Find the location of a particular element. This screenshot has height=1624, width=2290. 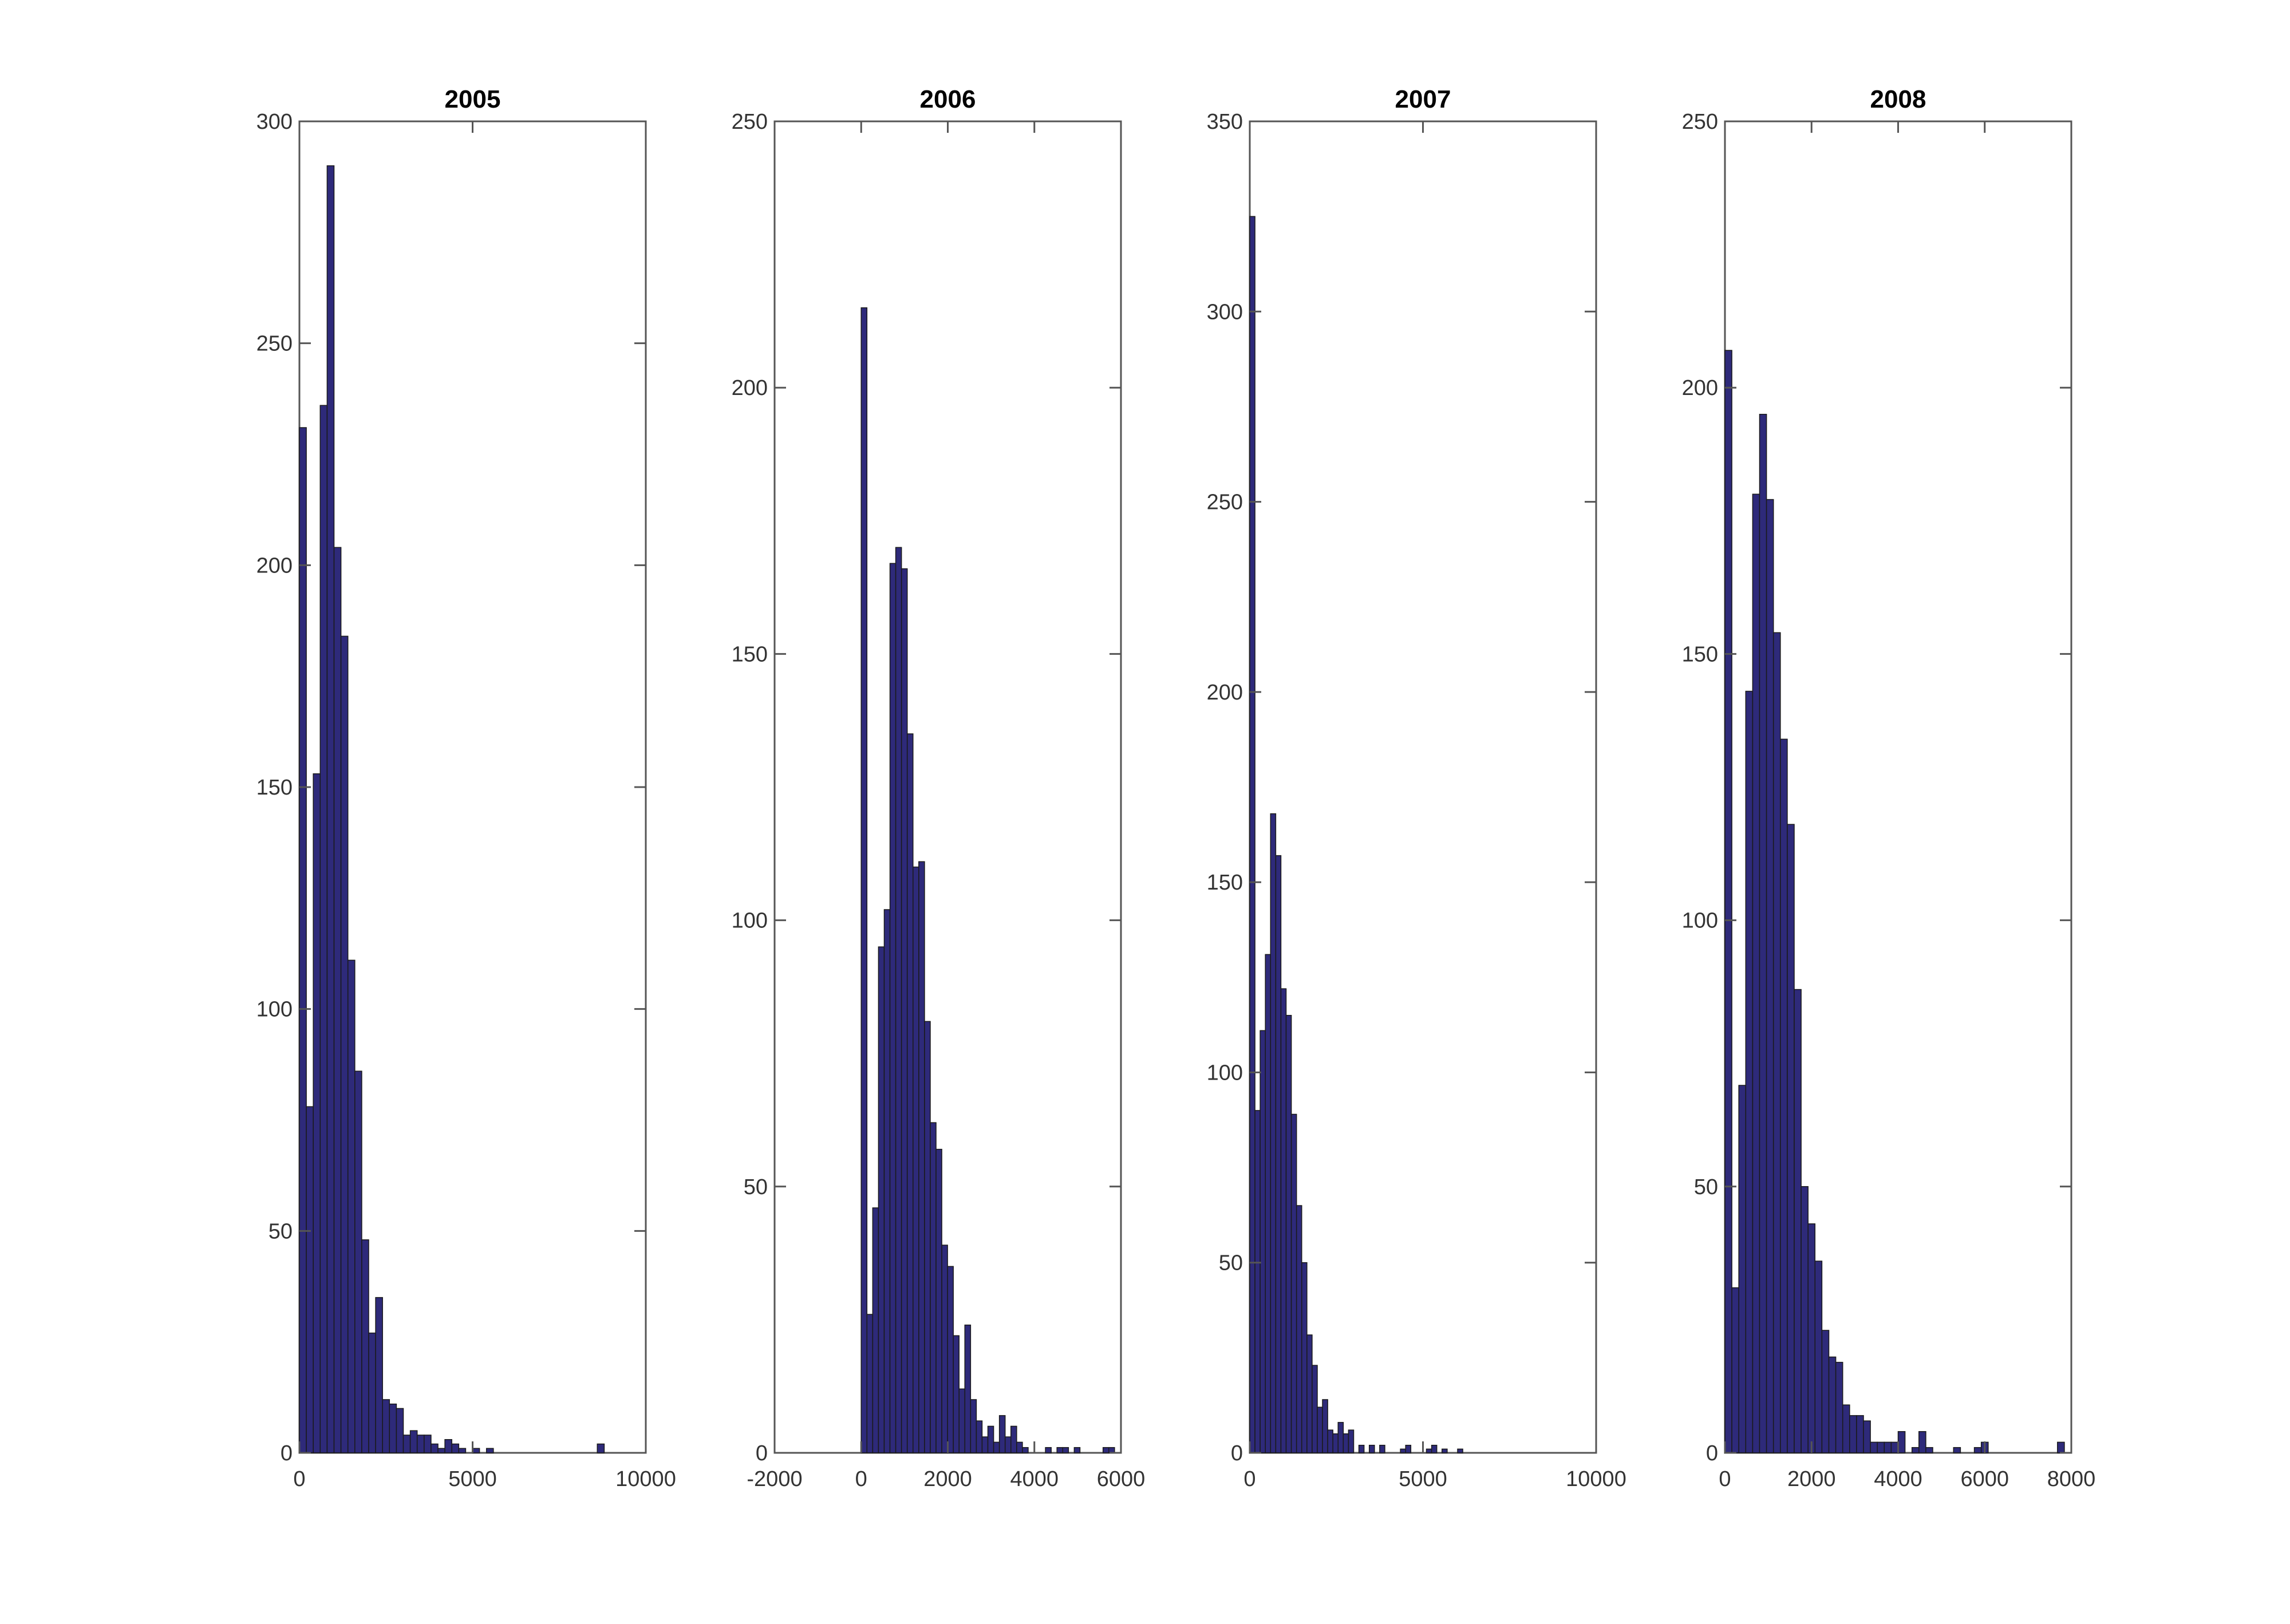

x-tick-label: -2000 is located at coordinates (775, 1479).